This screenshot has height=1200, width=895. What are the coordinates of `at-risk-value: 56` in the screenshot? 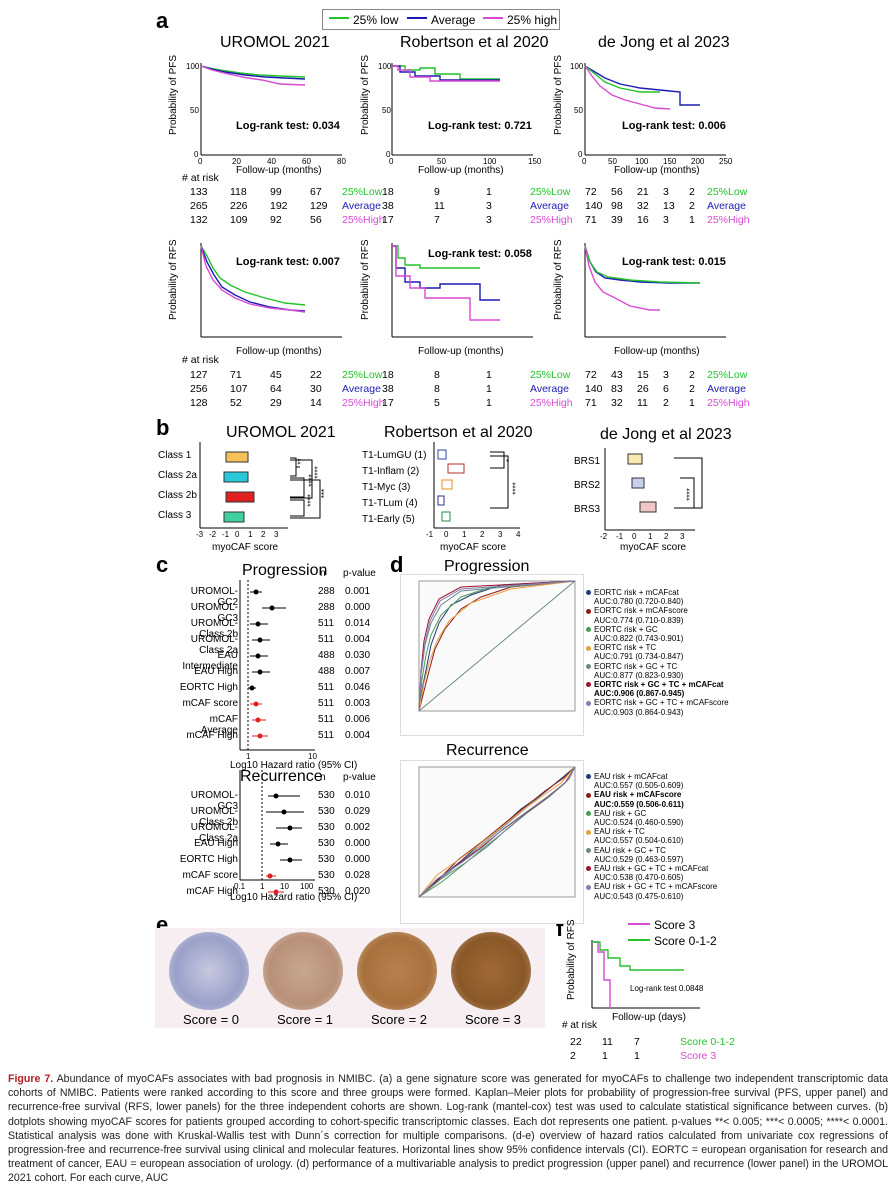 It's located at (316, 220).